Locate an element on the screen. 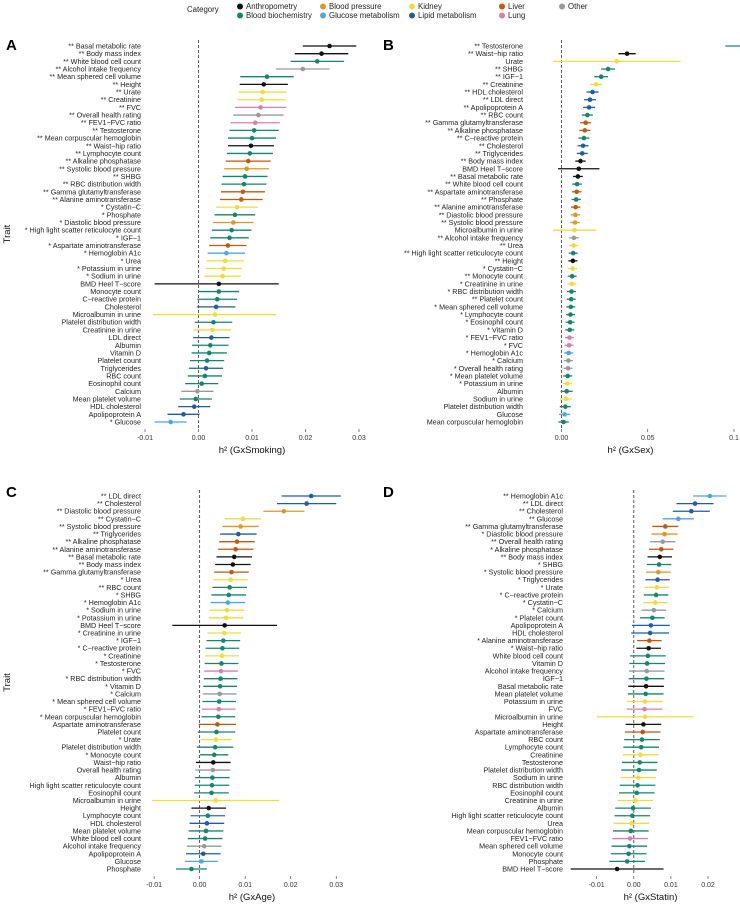 The width and height of the screenshot is (740, 922). trait-label: Calcium is located at coordinates (128, 391).